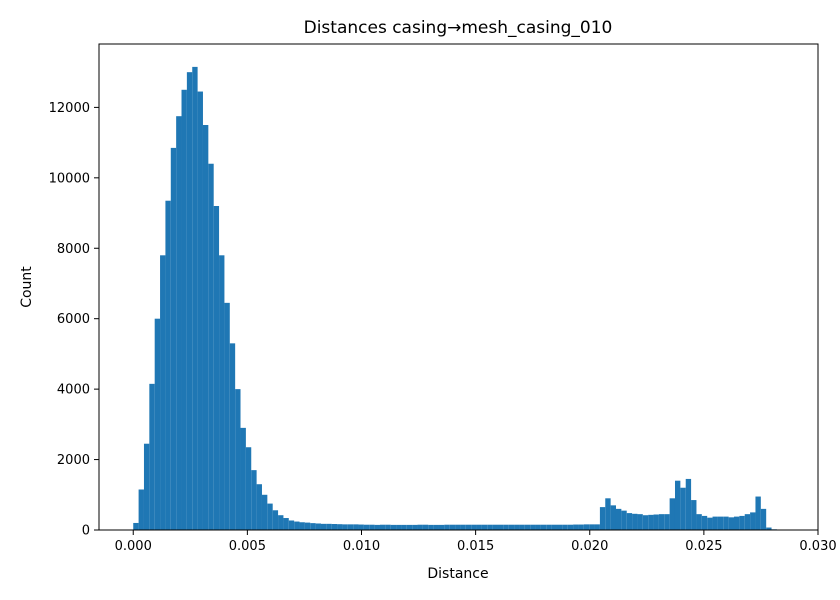 This screenshot has height=600, width=840. Describe the element at coordinates (69, 178) in the screenshot. I see `y-tick-label: 10000` at that location.